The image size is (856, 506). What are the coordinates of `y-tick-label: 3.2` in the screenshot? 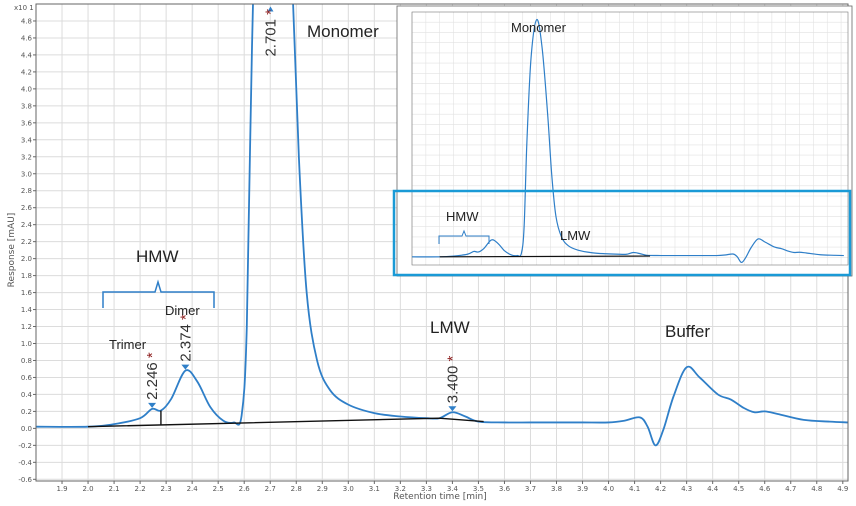 It's located at (26, 157).